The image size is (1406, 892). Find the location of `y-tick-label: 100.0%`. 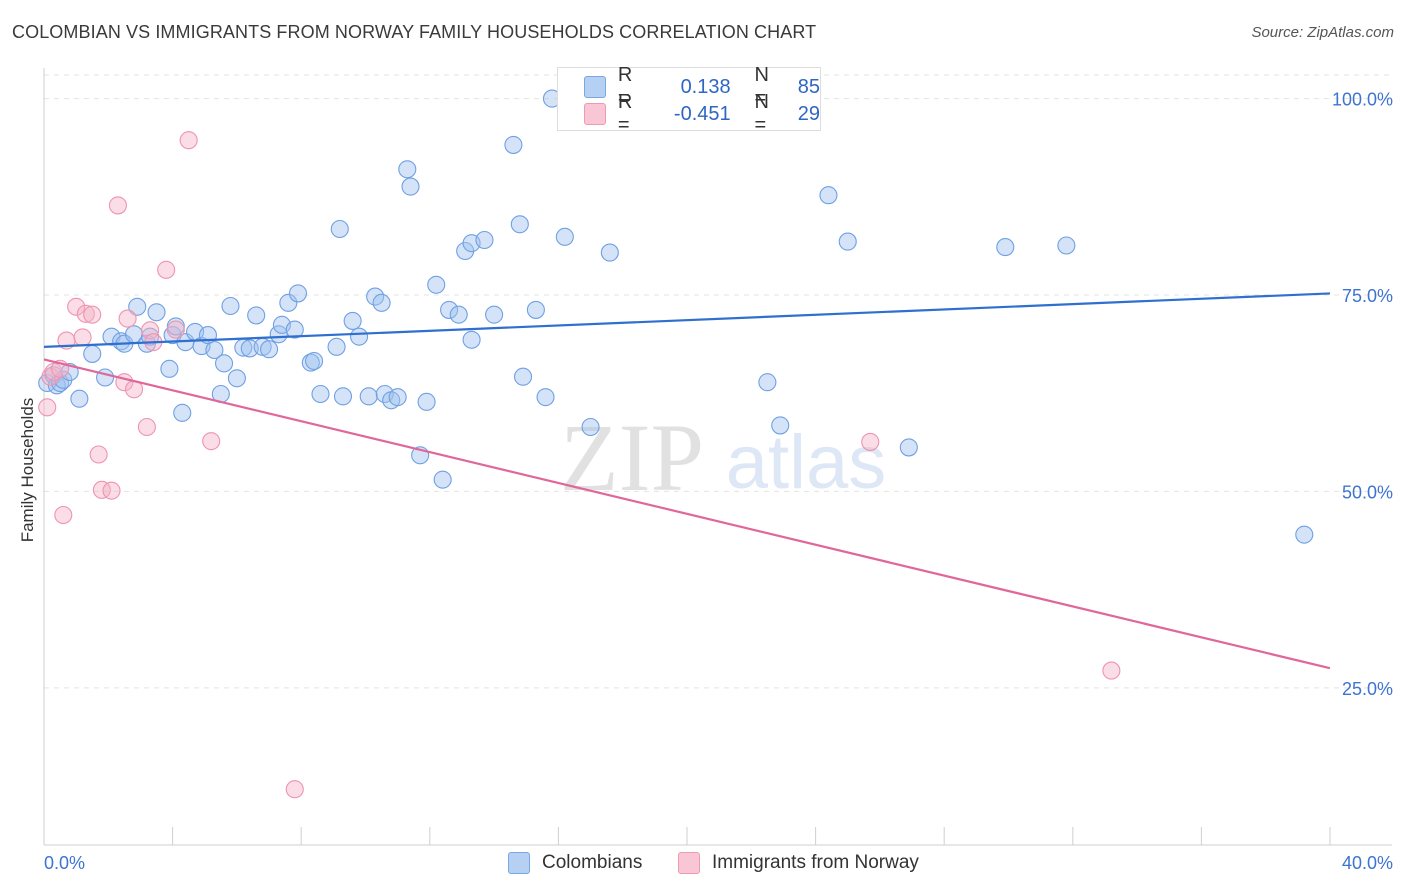

y-tick-label: 100.0% is located at coordinates (1362, 100).